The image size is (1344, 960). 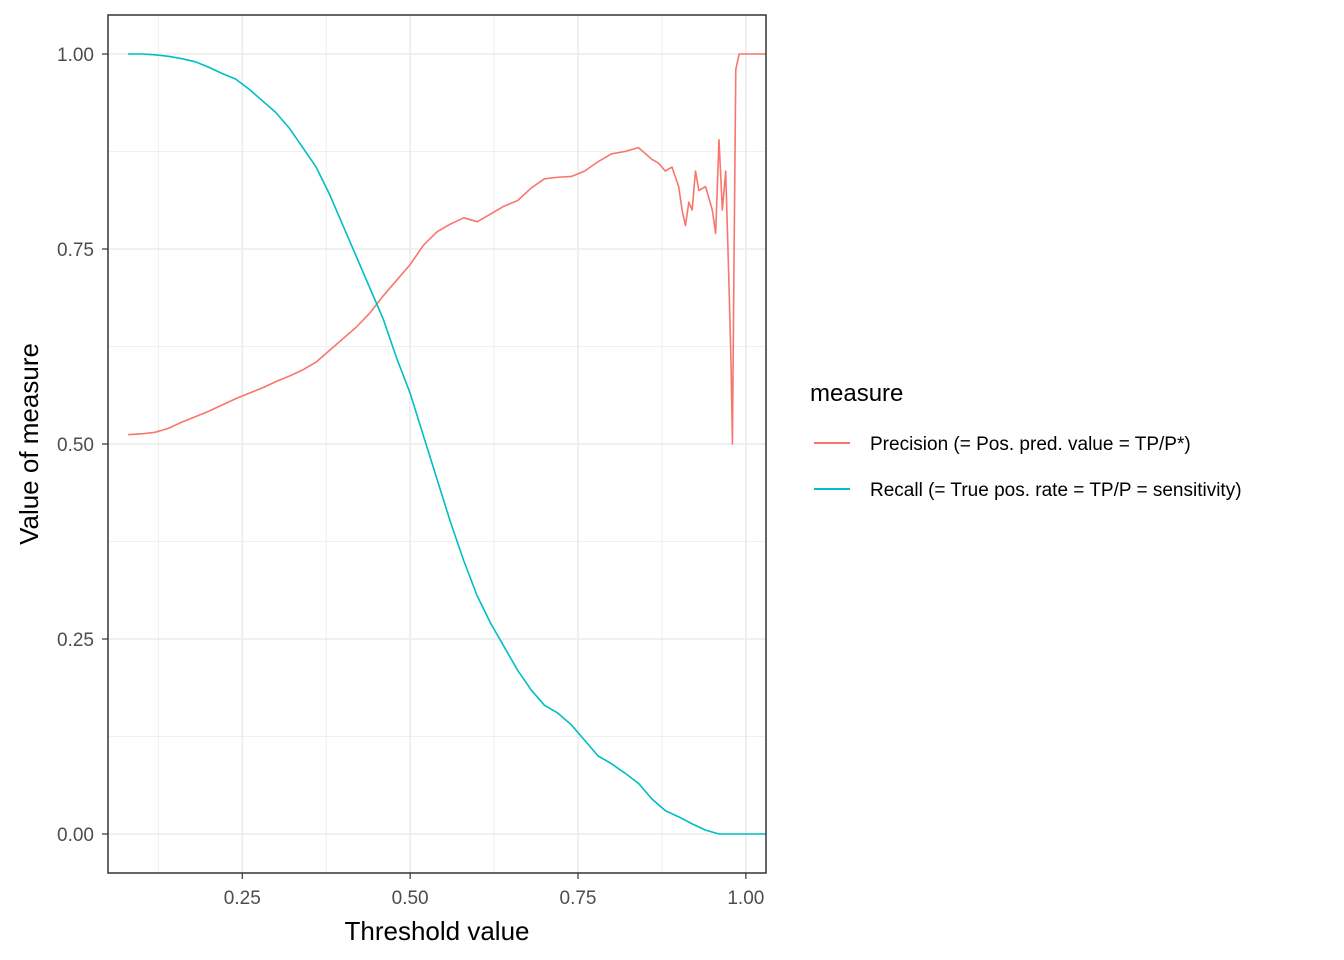 I want to click on y-tick-label: 0.75, so click(x=75, y=250).